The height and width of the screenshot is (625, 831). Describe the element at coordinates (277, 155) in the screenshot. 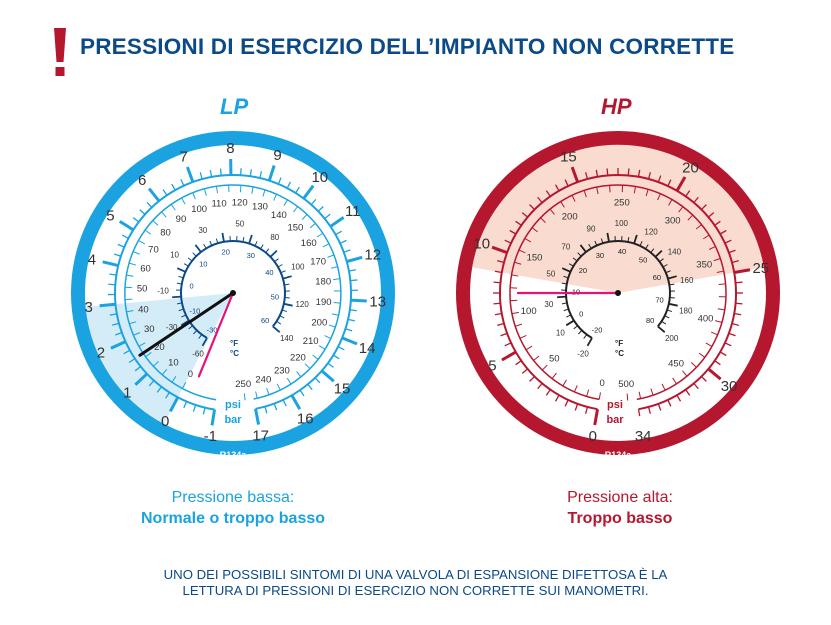

I see `lp-bar-label: 9` at that location.